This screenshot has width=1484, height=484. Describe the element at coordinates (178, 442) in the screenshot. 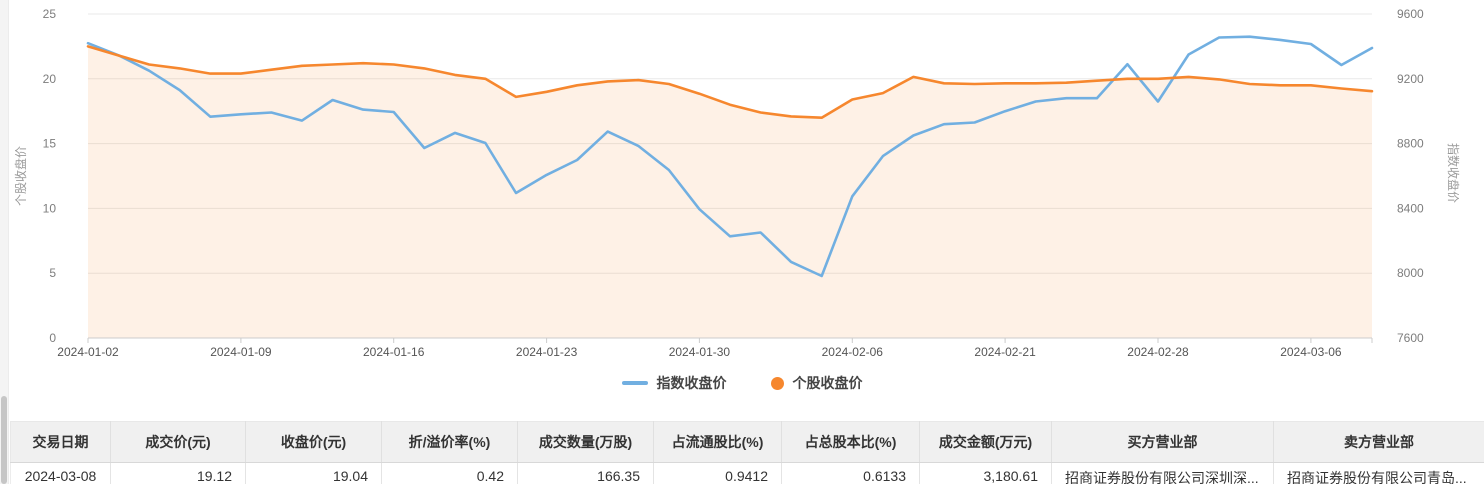

I see `table-header-cell: 成交价(元)` at that location.